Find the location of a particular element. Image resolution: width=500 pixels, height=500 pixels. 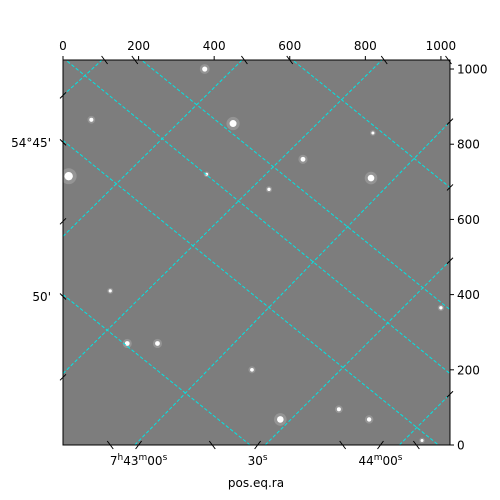

y-tick-label: 1000 is located at coordinates (472, 70).